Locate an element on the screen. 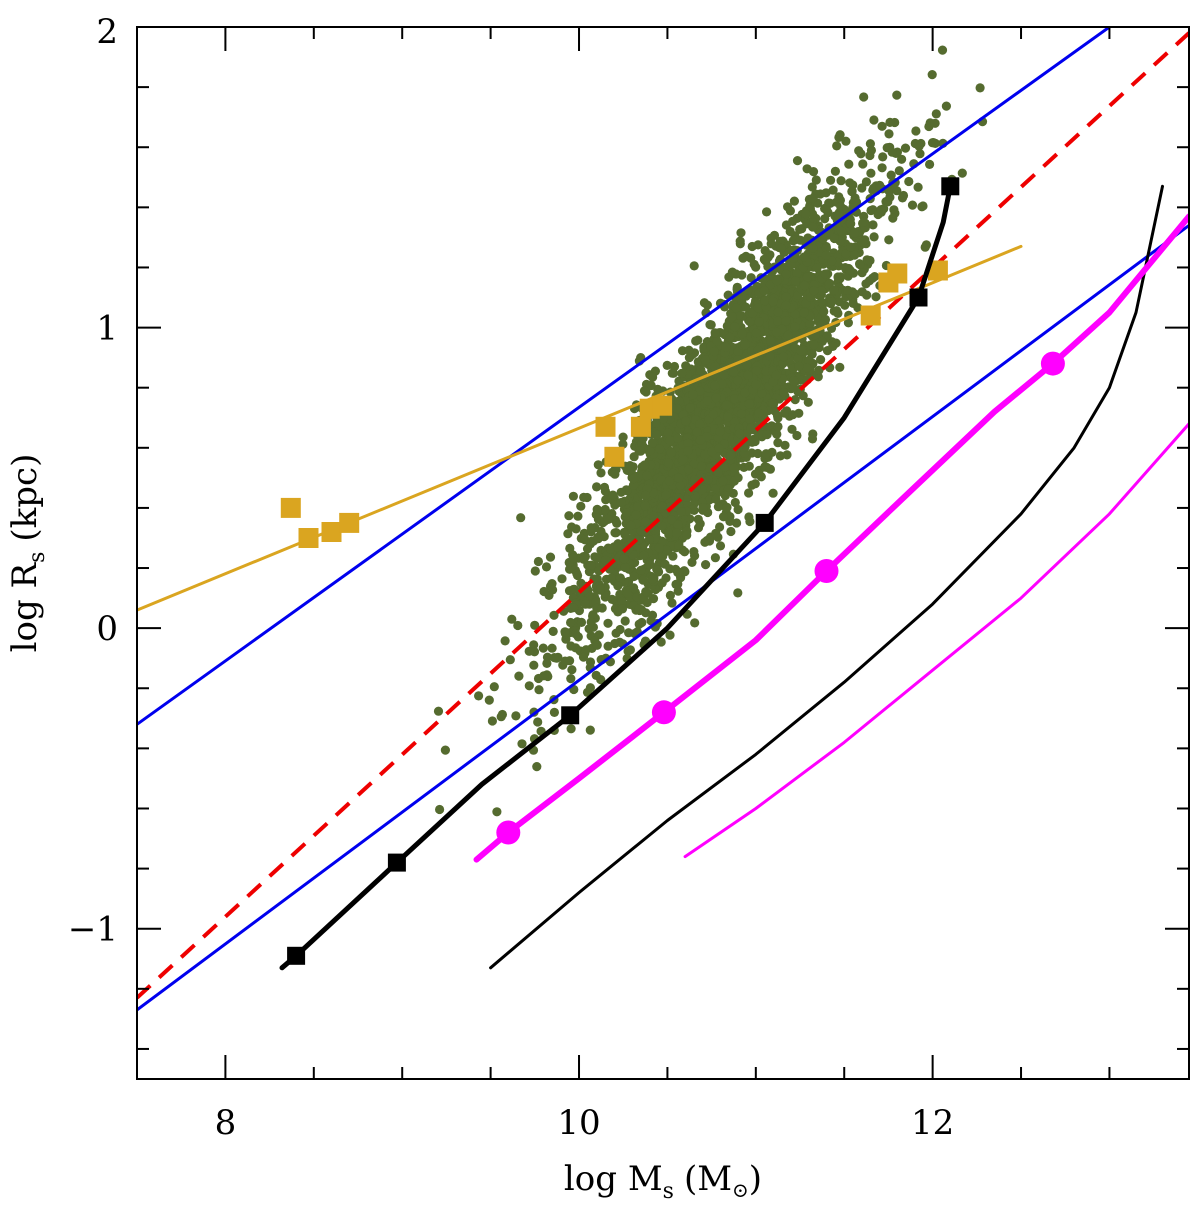 Image resolution: width=1200 pixels, height=1205 pixels. magenta-marker-marker is located at coordinates (508, 832).